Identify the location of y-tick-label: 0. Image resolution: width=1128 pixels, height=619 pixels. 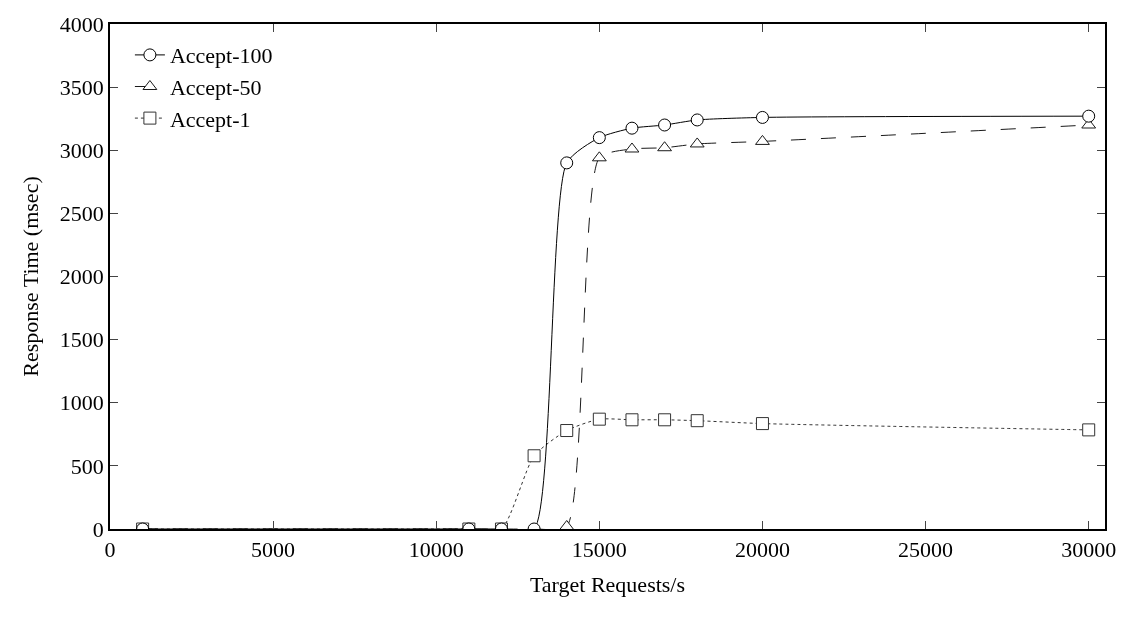
(98, 529).